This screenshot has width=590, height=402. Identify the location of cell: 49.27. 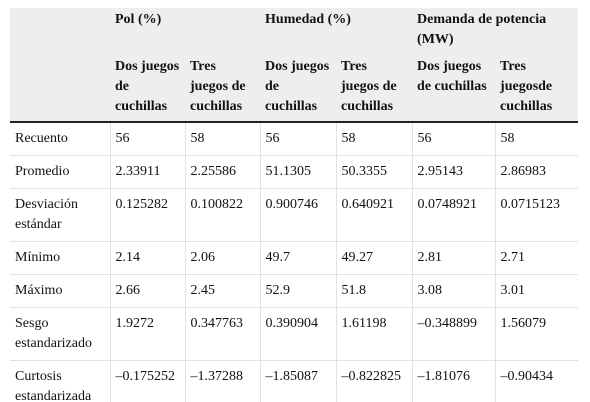
(374, 258).